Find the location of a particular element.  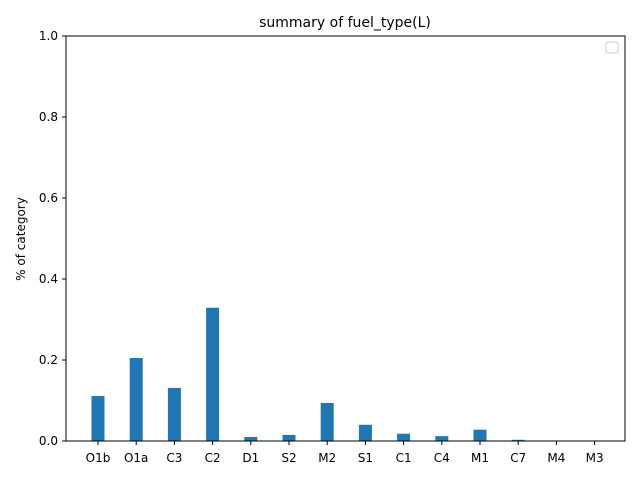

x-tick-label-d1: D1 is located at coordinates (250, 458).